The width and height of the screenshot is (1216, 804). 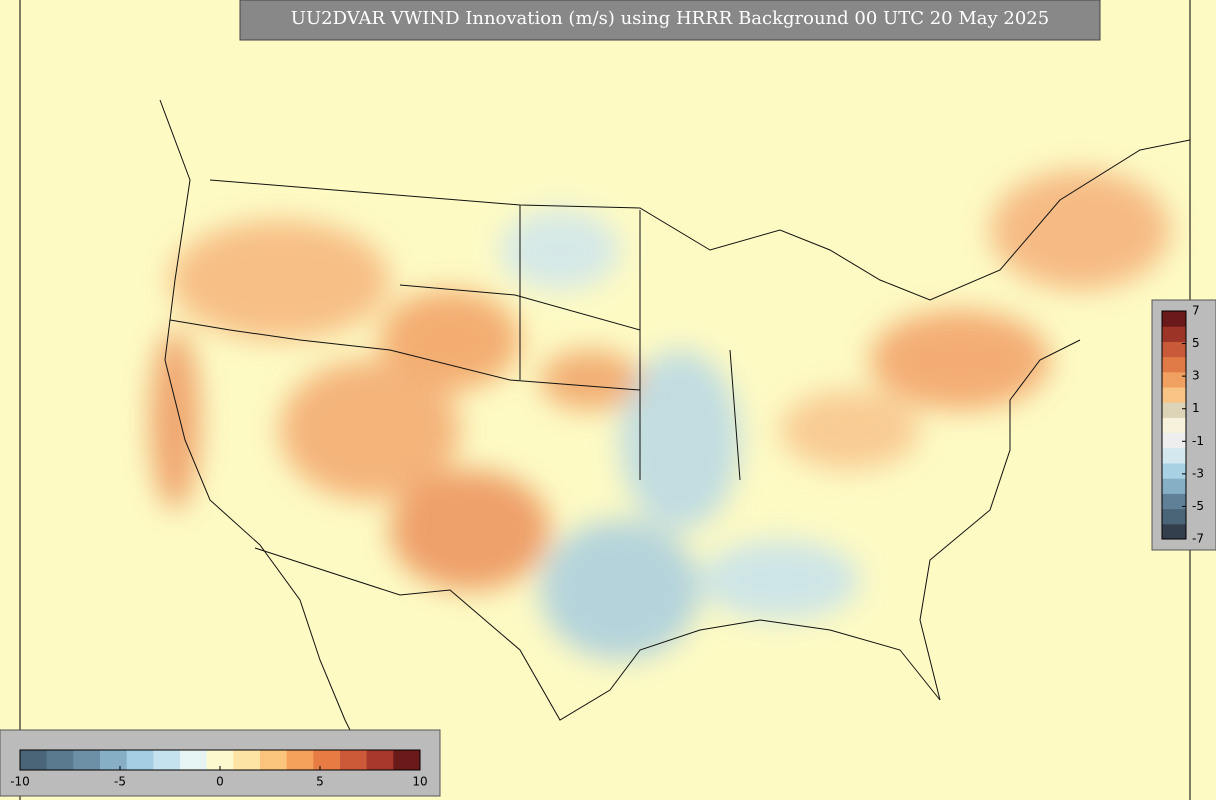 I want to click on colorbar-tick-label: 7, so click(x=1196, y=311).